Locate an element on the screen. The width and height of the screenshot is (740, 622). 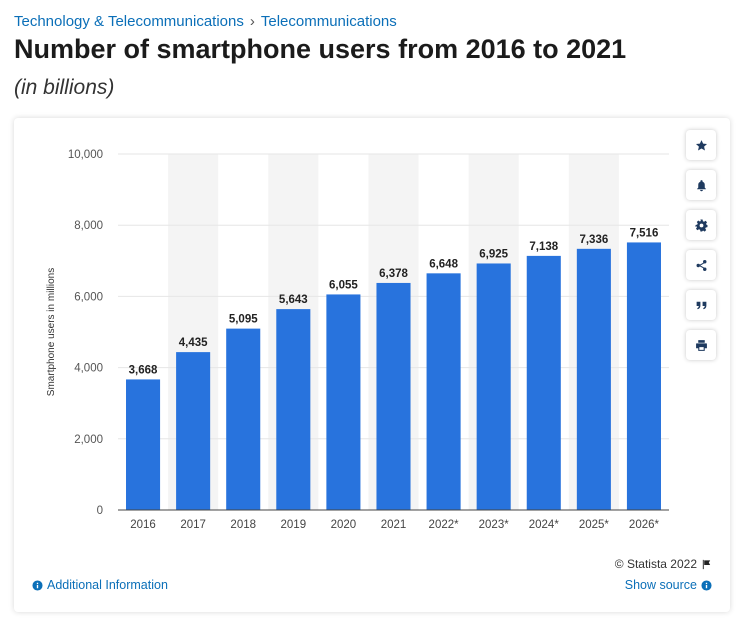
favorite-button is located at coordinates (701, 145).